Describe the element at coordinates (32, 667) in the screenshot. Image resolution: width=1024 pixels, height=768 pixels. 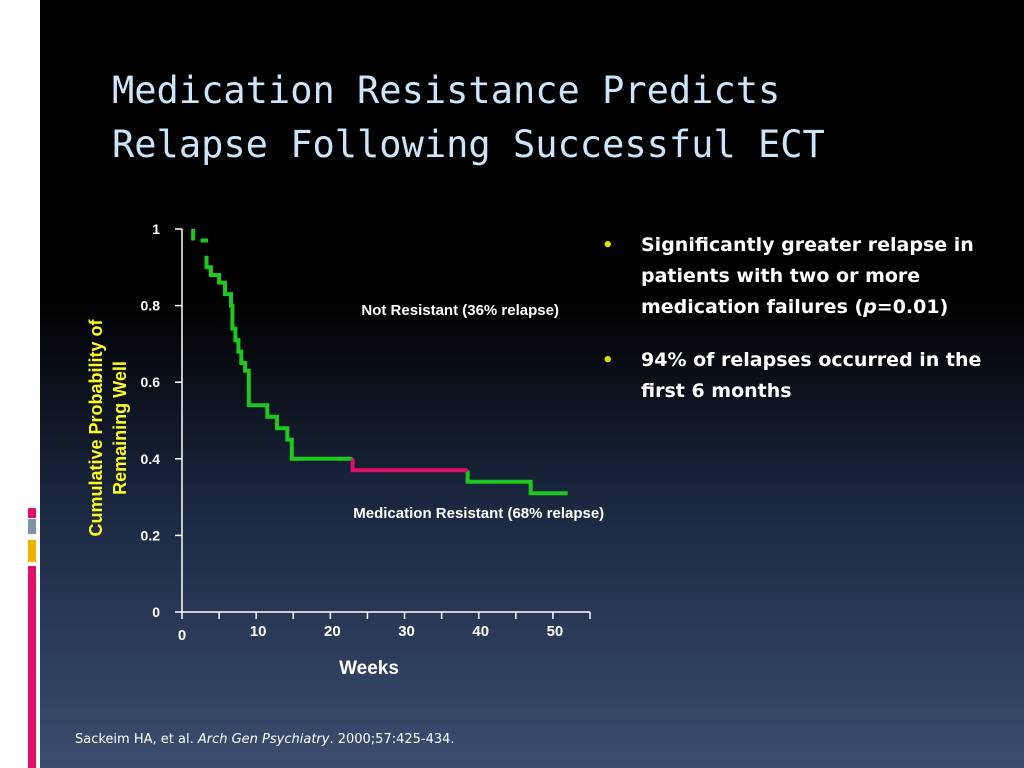
I see `accent-bar-pink-tall` at that location.